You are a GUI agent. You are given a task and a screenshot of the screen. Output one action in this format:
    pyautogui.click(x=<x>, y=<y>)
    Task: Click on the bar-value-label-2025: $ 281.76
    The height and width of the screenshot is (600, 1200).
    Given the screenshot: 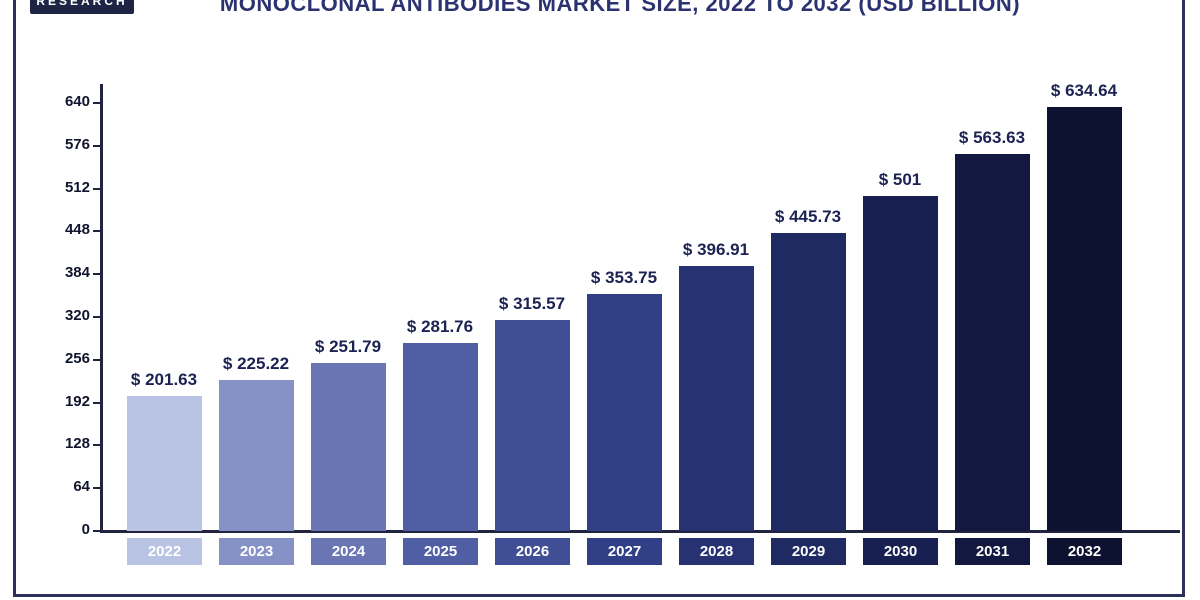 What is the action you would take?
    pyautogui.click(x=440, y=326)
    